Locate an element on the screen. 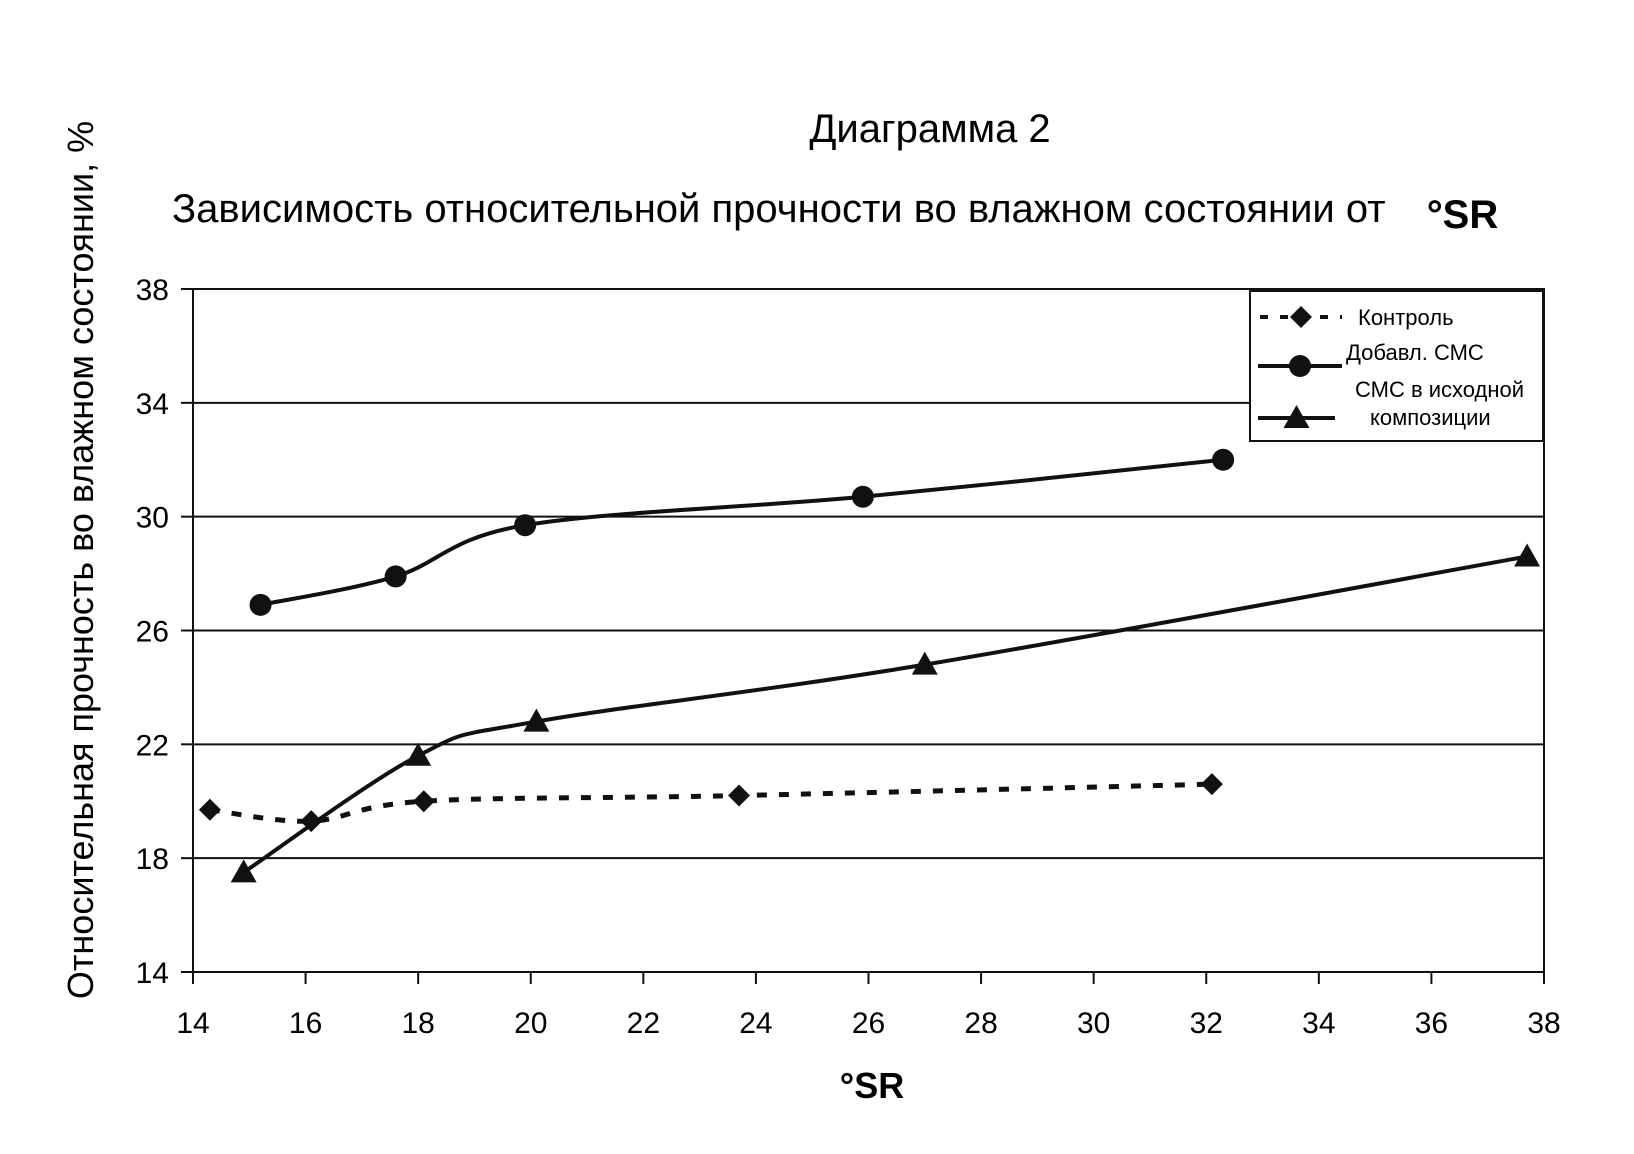 The width and height of the screenshot is (1634, 1154). x-tick-label: 32 is located at coordinates (1206, 1023).